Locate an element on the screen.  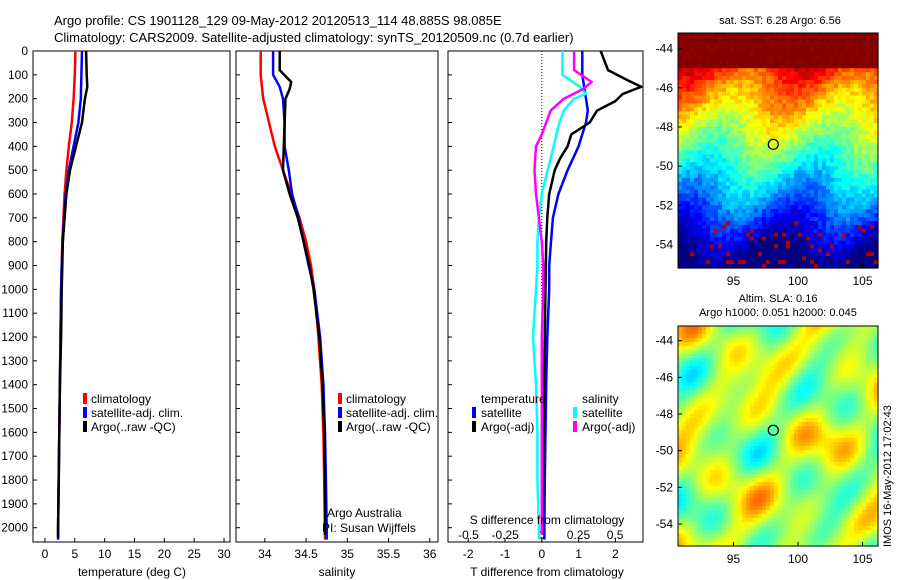
x-tick-label: 20 is located at coordinates (165, 554).